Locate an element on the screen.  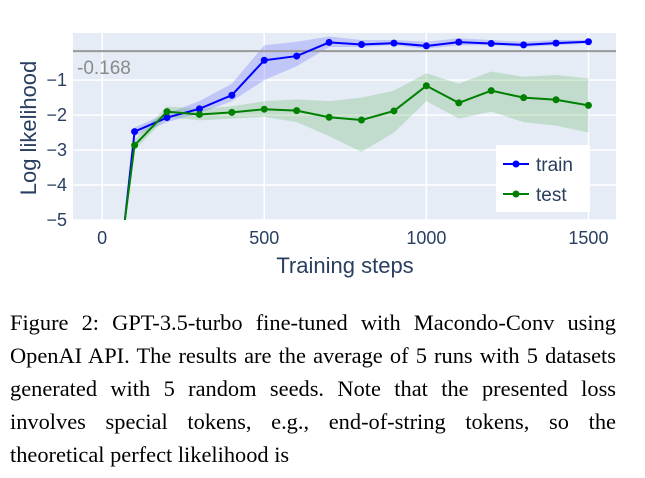
legend-label-test: test is located at coordinates (551, 195).